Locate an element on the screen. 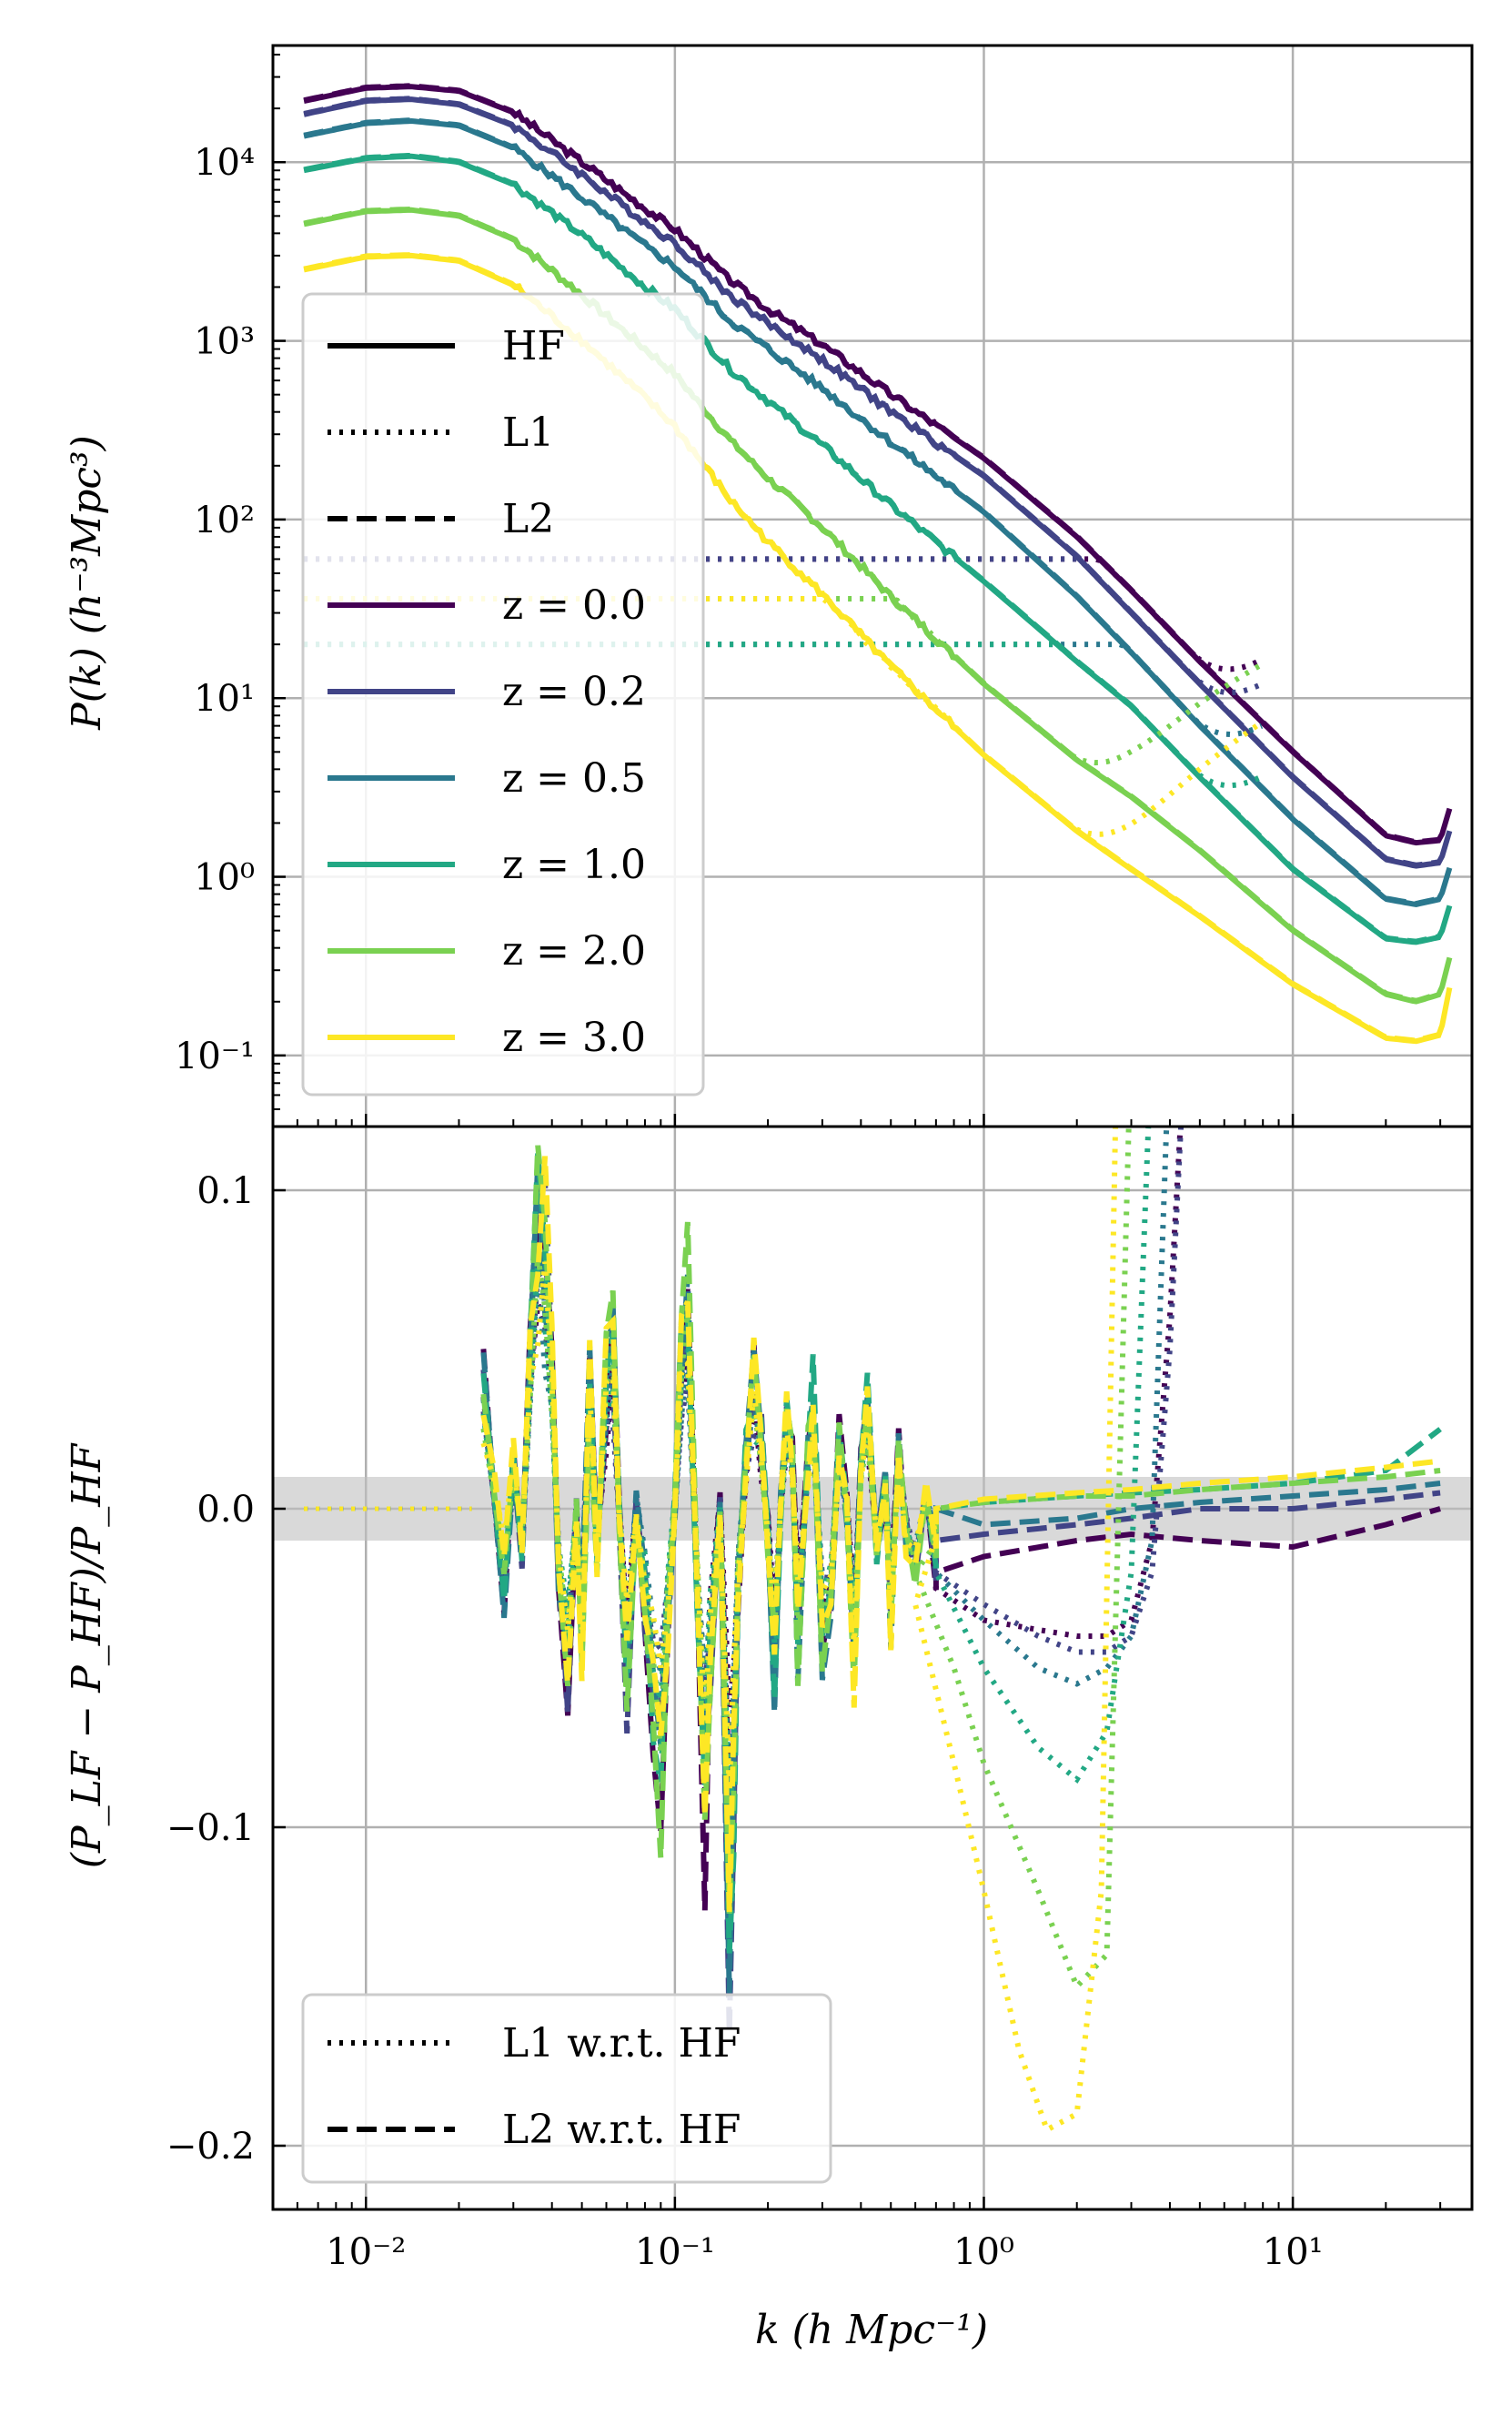 This screenshot has width=1512, height=2426. y-tick-label: 10³ is located at coordinates (225, 342).